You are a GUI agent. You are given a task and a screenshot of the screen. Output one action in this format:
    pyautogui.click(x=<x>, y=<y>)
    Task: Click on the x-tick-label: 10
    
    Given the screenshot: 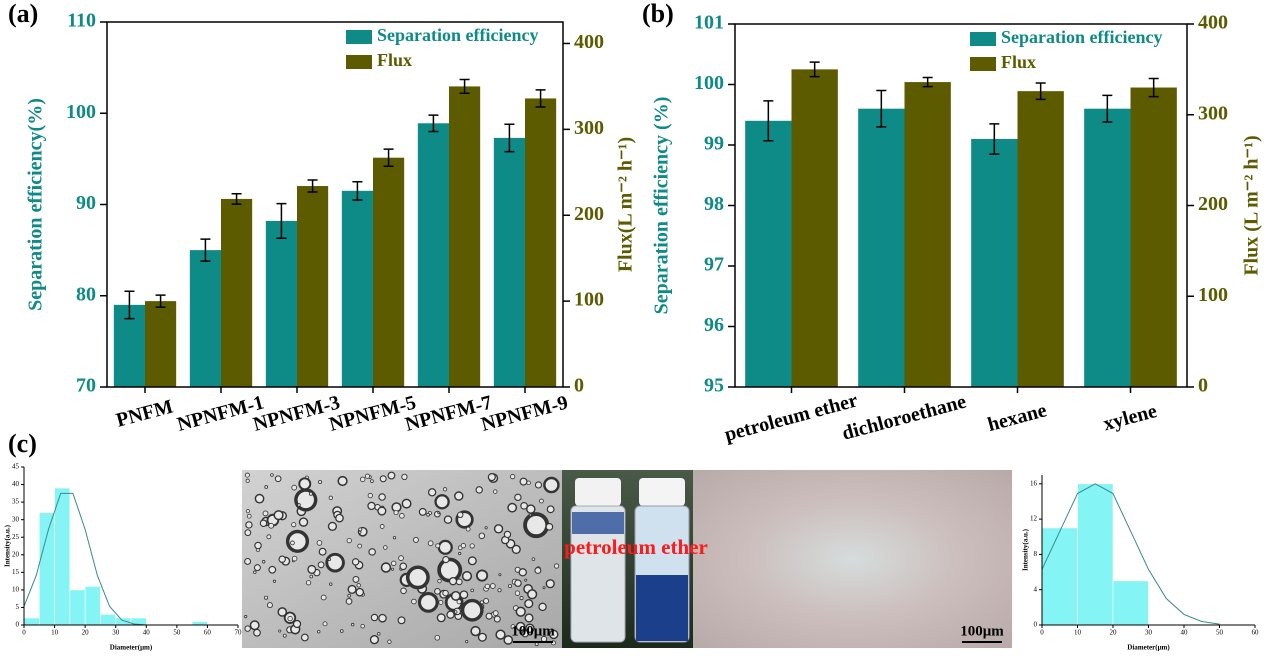 What is the action you would take?
    pyautogui.click(x=55, y=633)
    